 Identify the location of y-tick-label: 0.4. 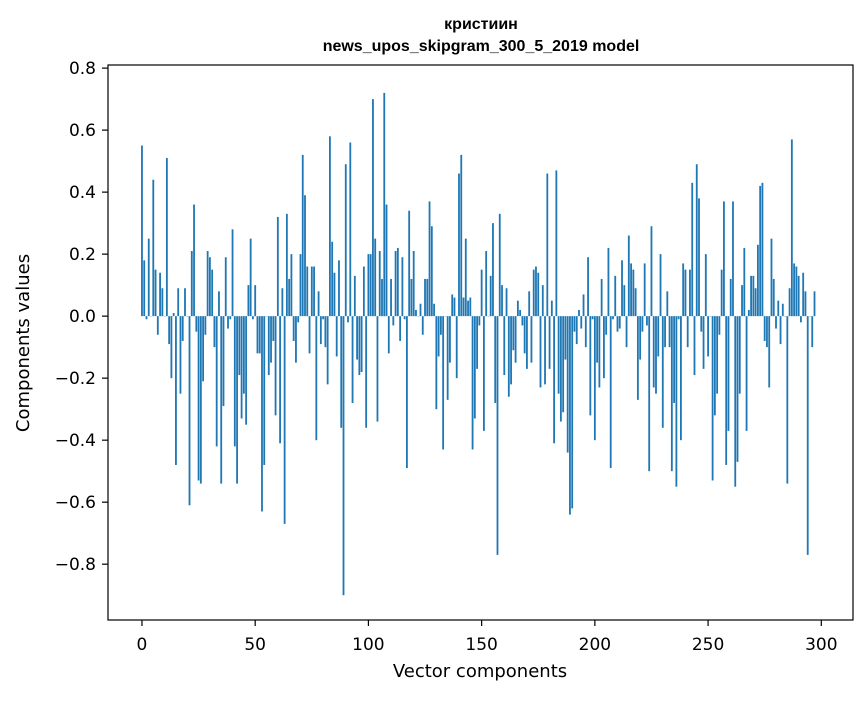
(82, 193).